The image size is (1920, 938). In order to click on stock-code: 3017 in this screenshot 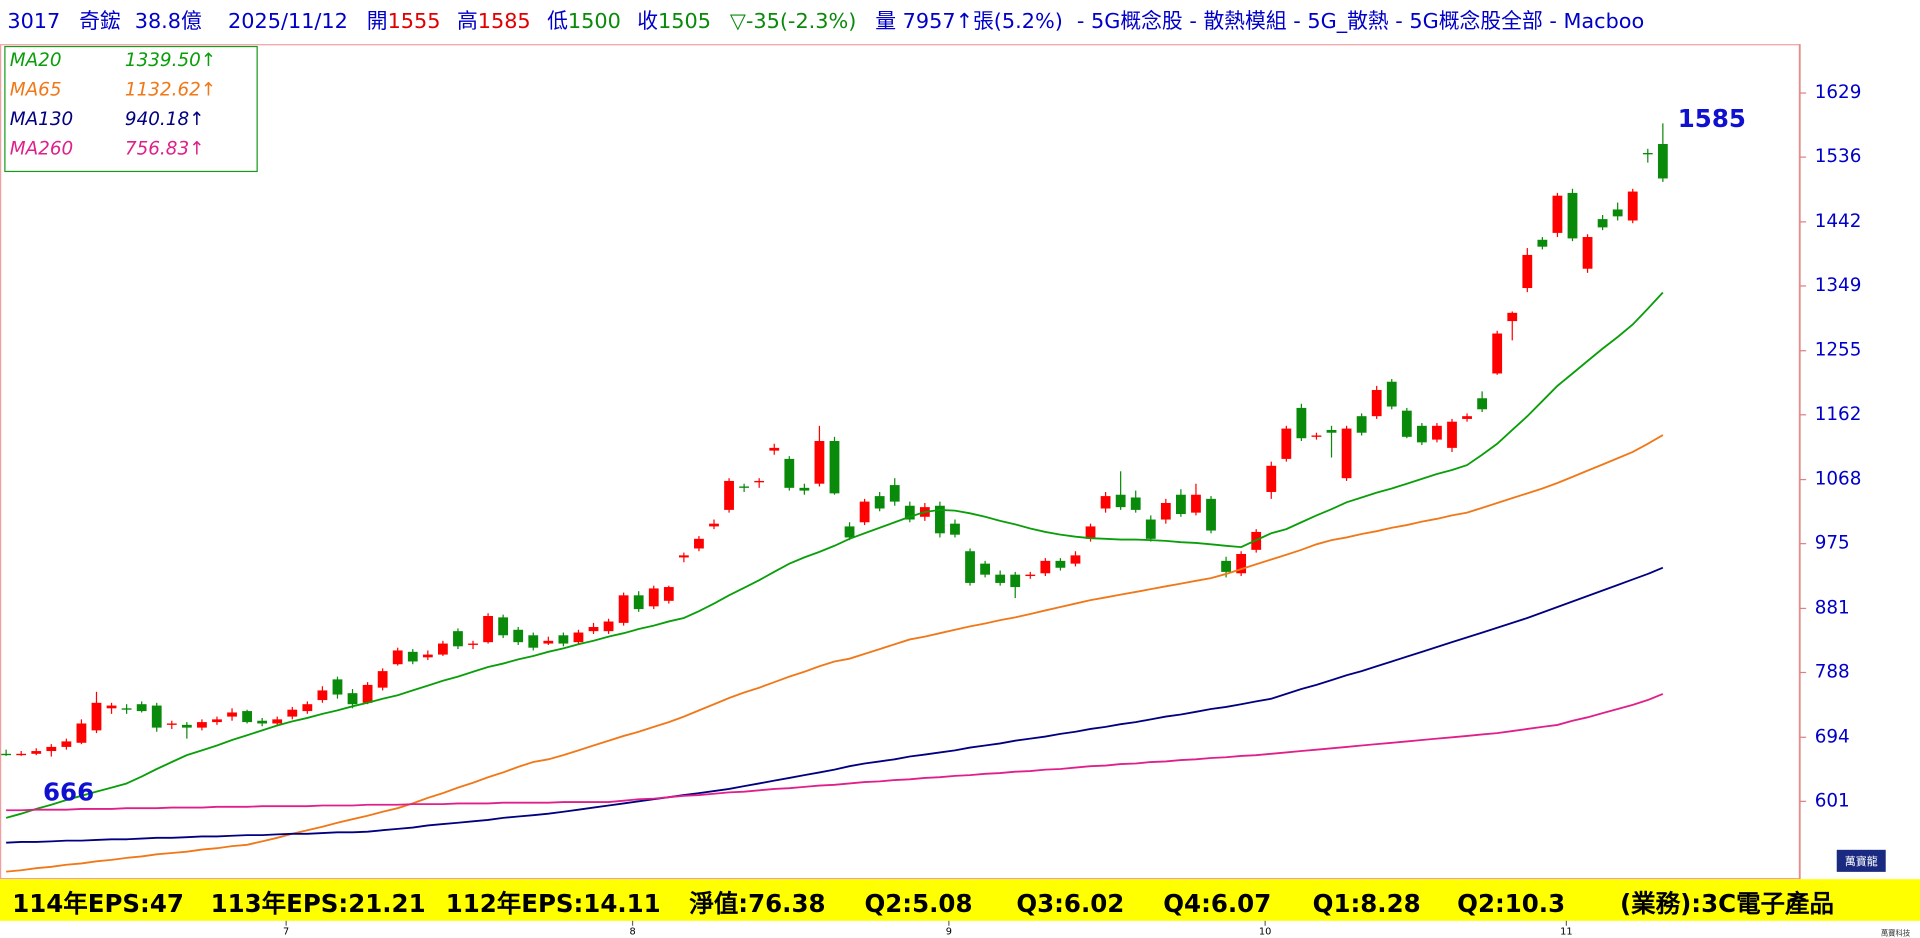, I will do `click(33, 21)`.